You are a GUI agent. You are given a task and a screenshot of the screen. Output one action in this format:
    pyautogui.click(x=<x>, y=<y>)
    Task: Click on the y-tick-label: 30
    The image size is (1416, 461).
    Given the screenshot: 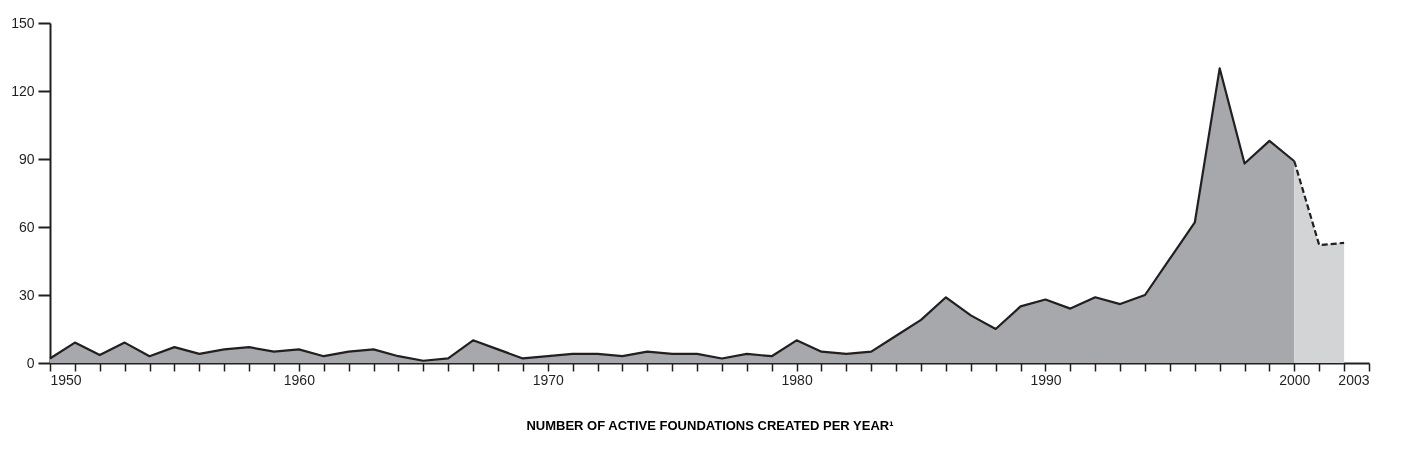 What is the action you would take?
    pyautogui.click(x=26, y=294)
    